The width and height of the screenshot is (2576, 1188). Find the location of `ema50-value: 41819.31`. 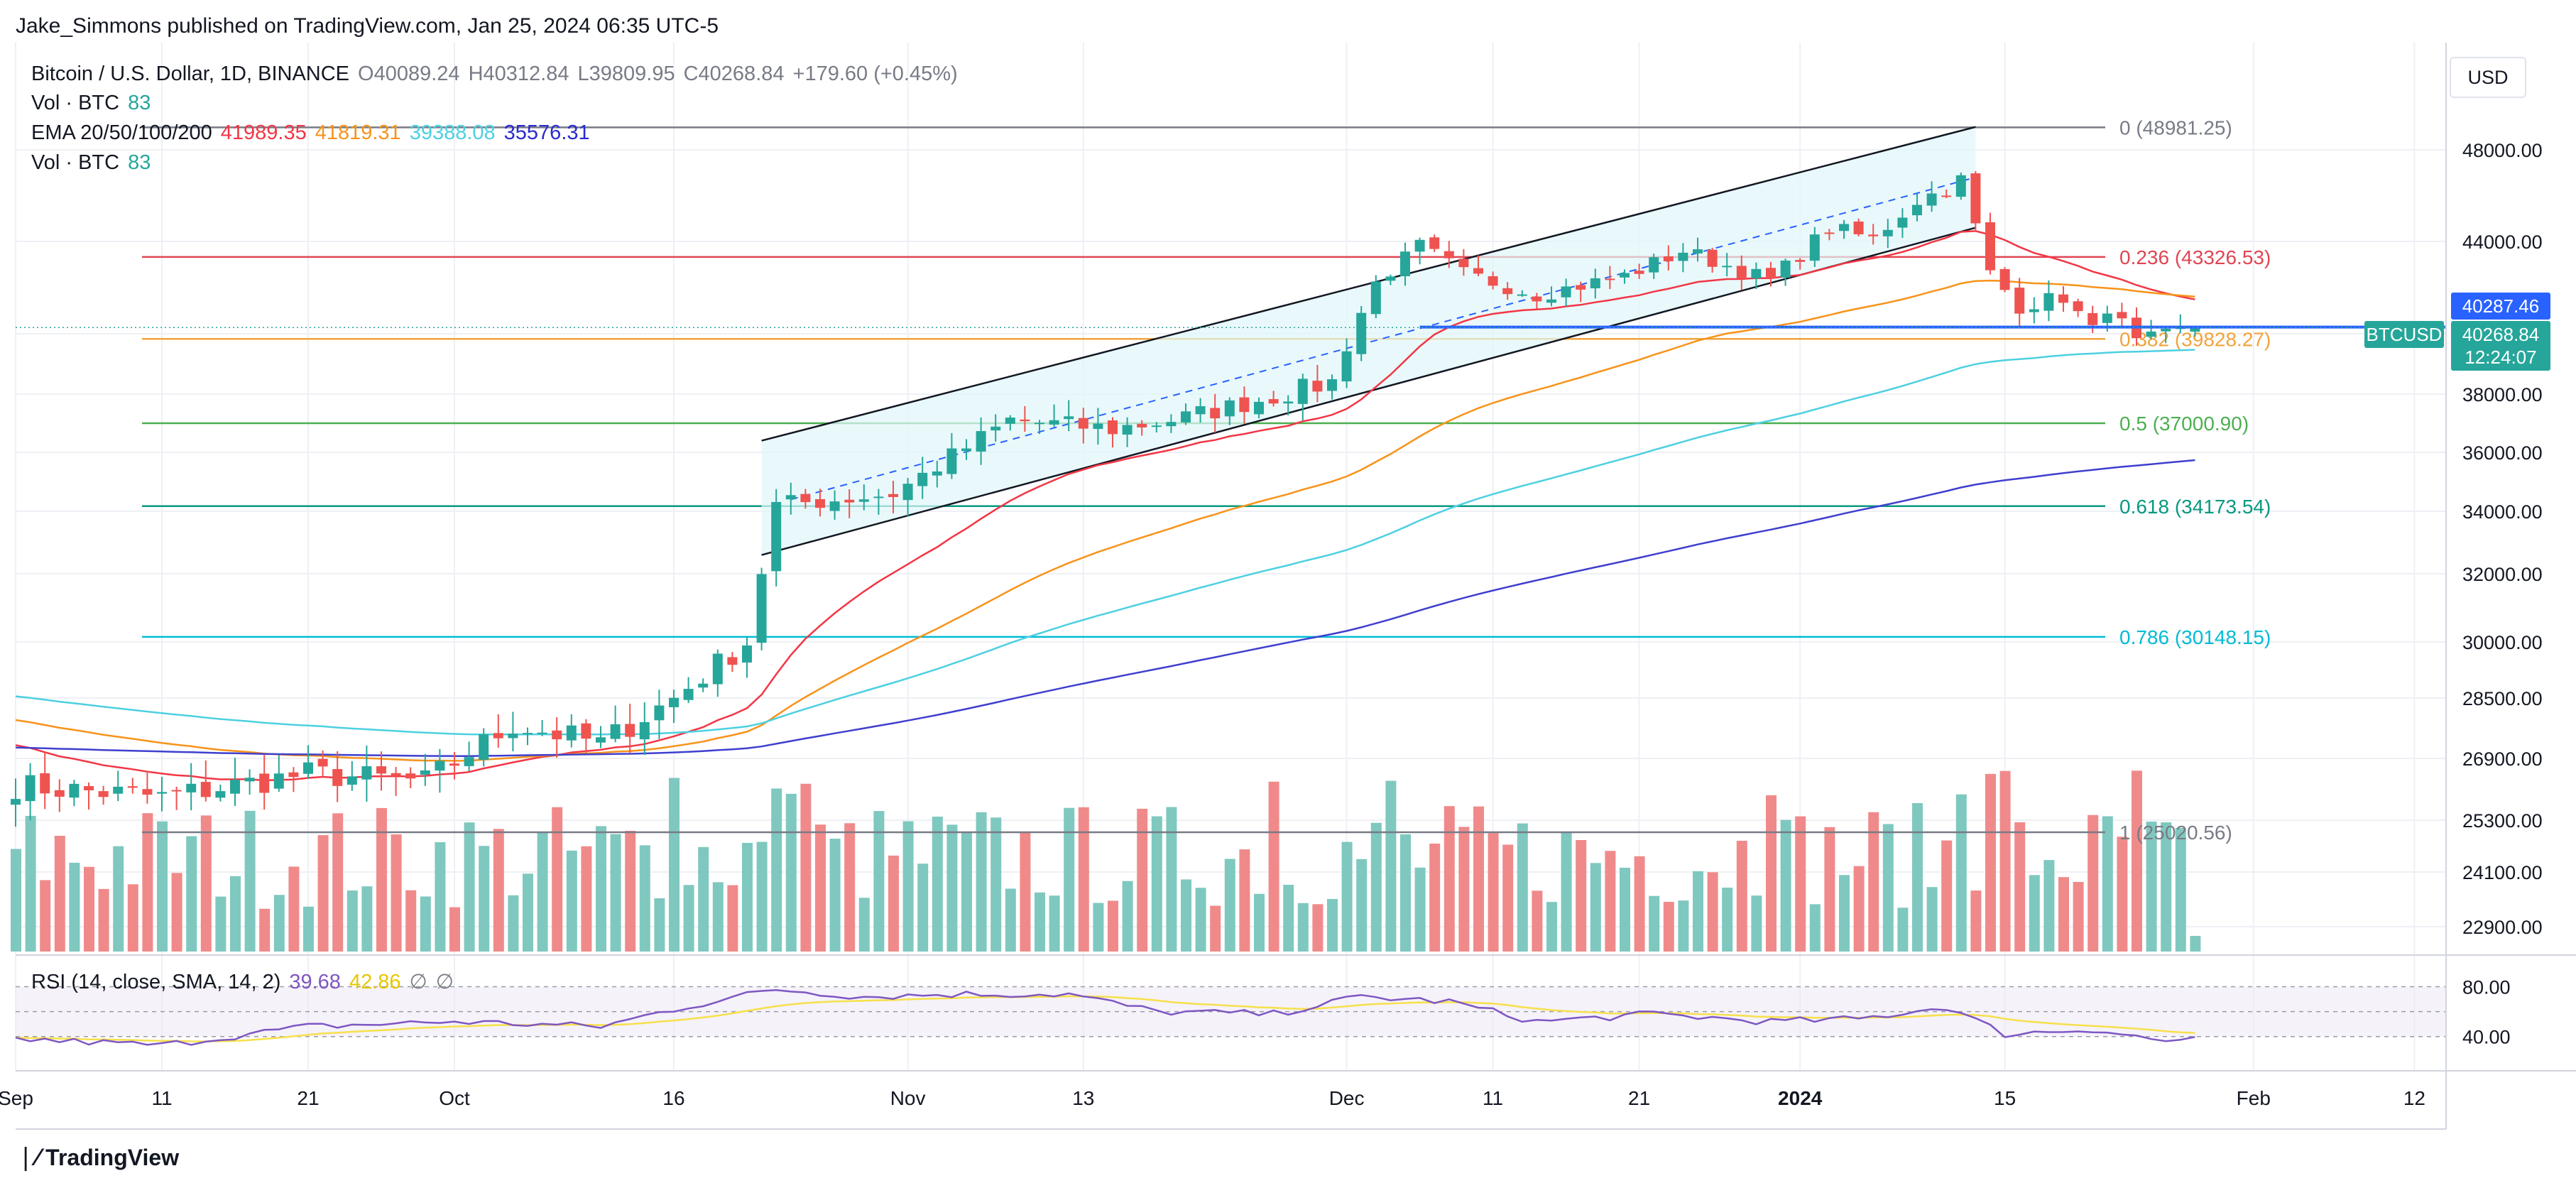

ema50-value: 41819.31 is located at coordinates (358, 132).